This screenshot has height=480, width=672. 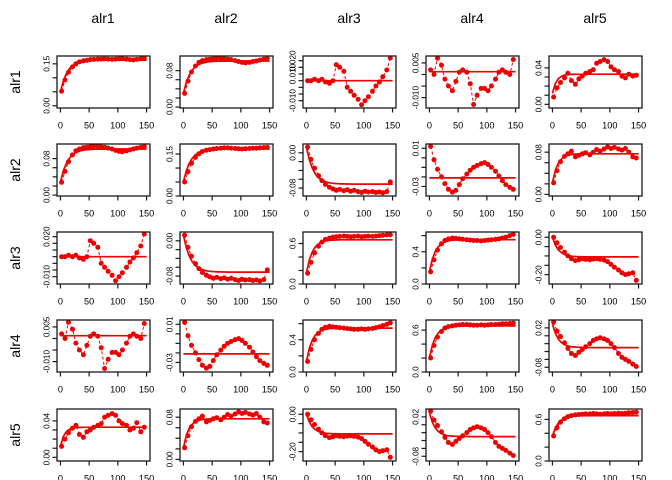 I want to click on series-dashed-line, so click(x=349, y=170).